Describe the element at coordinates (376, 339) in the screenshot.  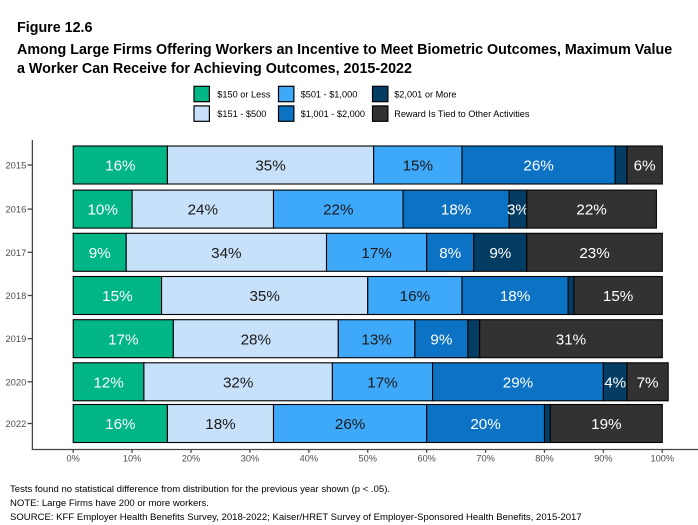
I see `svg-text: 13%` at that location.